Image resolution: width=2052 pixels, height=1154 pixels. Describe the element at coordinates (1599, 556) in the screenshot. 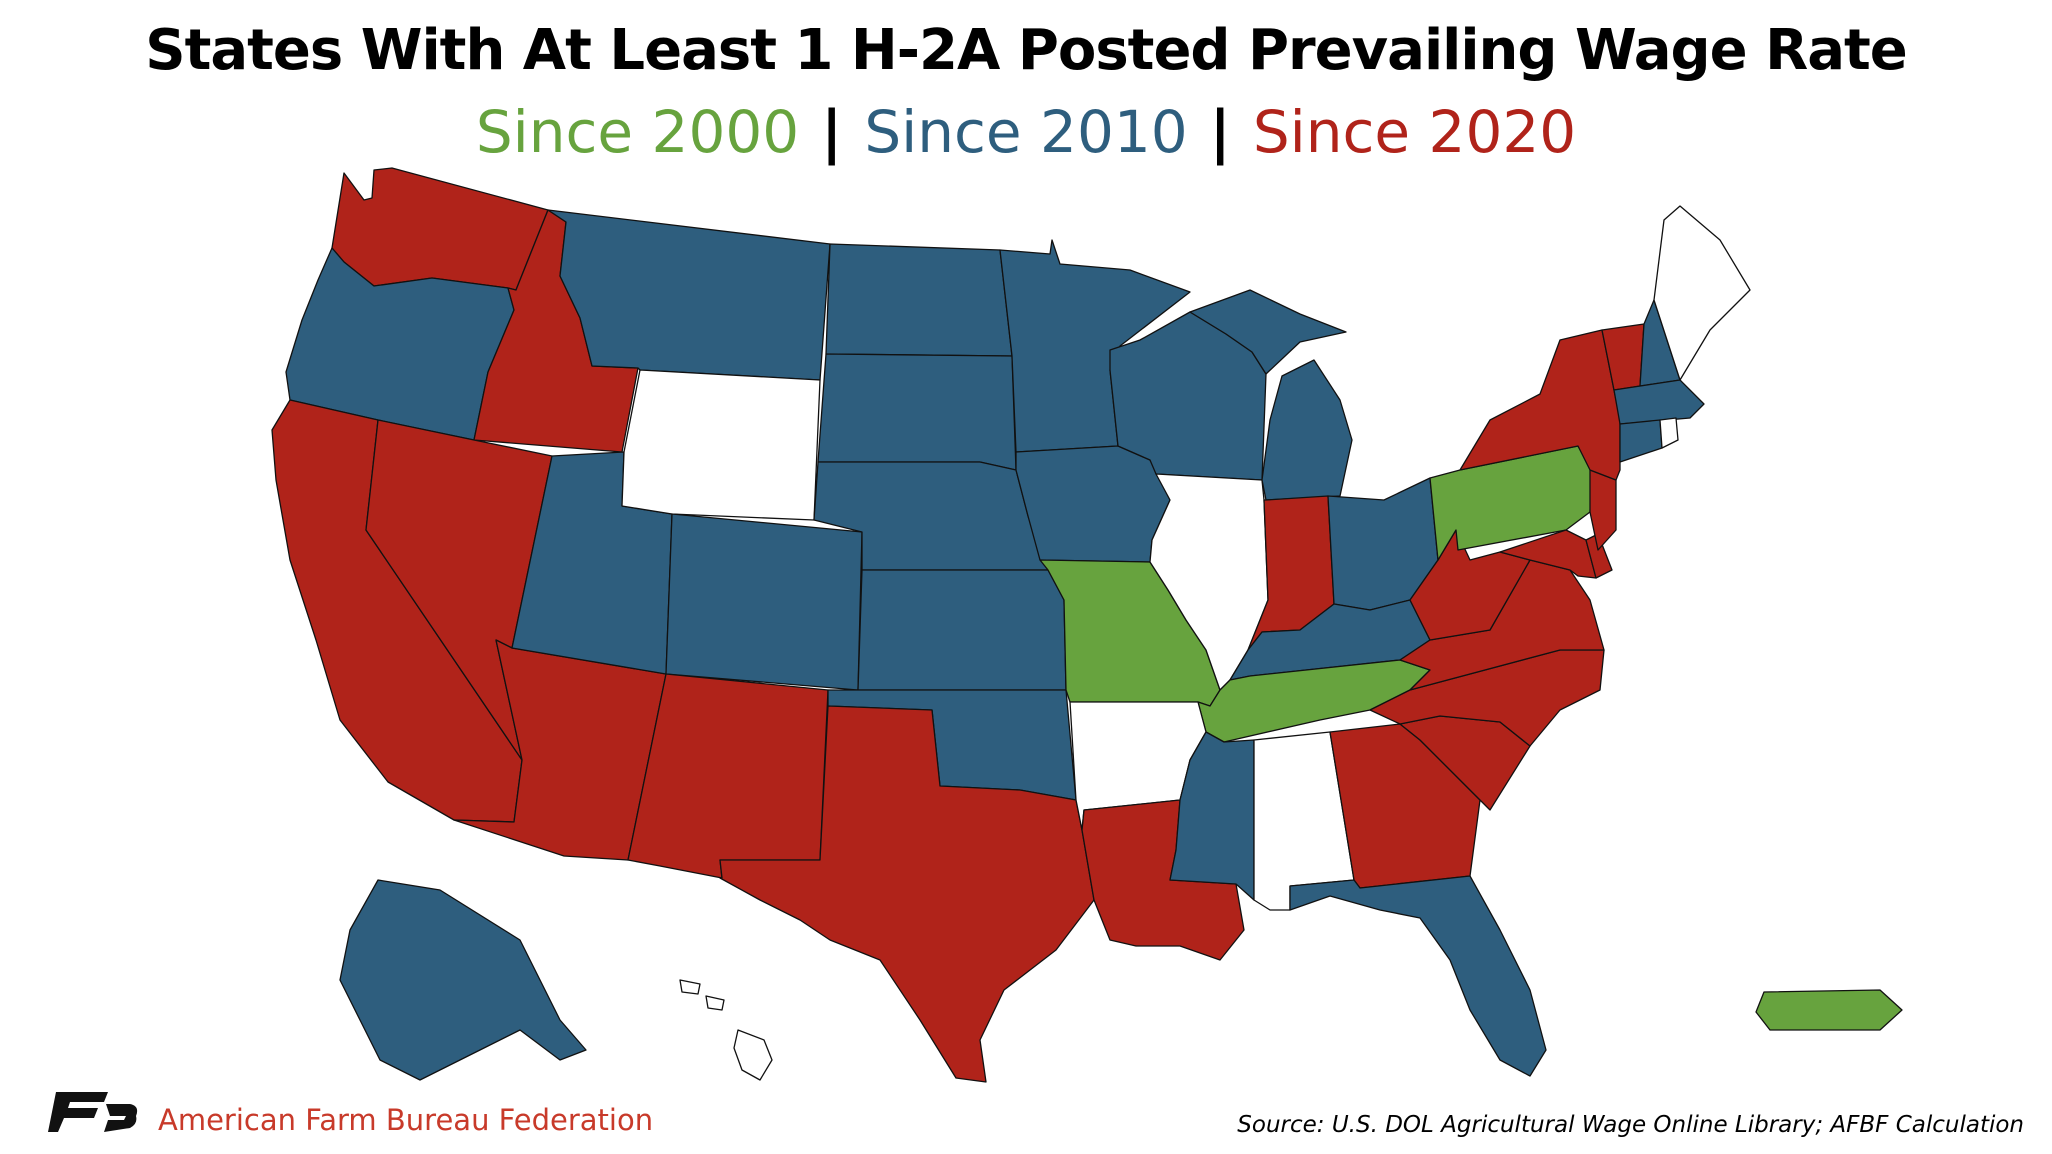

I see `state-delaware` at that location.